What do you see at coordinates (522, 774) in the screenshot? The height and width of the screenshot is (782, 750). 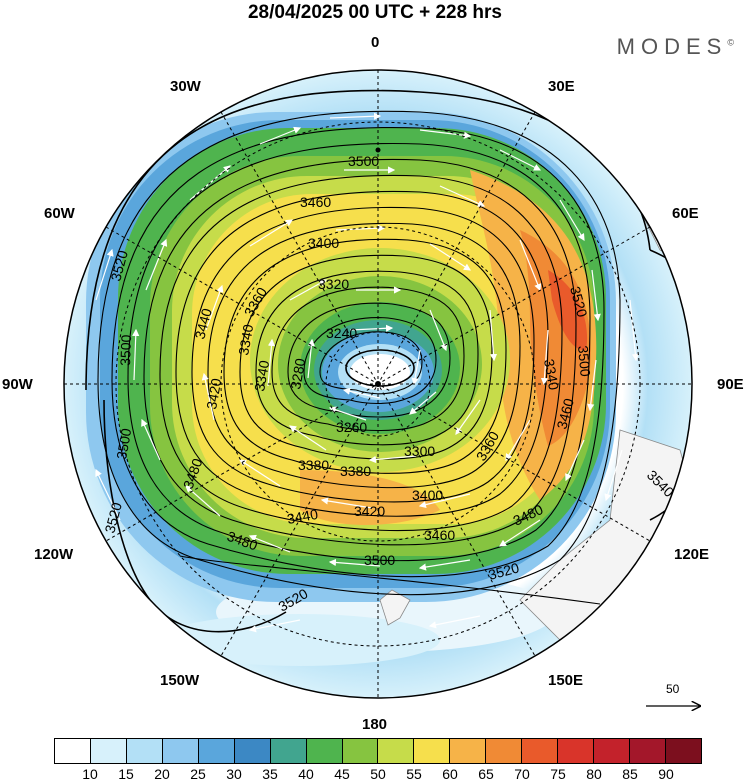 I see `colorbar-tick-label: 70` at bounding box center [522, 774].